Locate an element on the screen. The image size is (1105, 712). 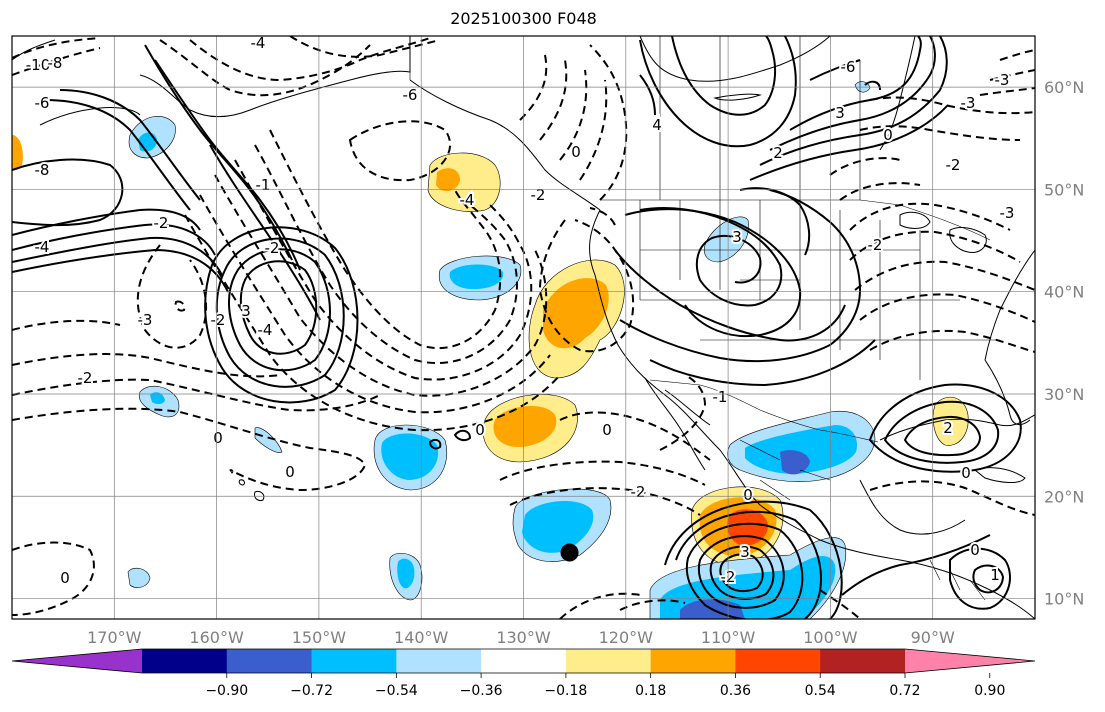
neg-anomaly-far-sw is located at coordinates (139, 577).